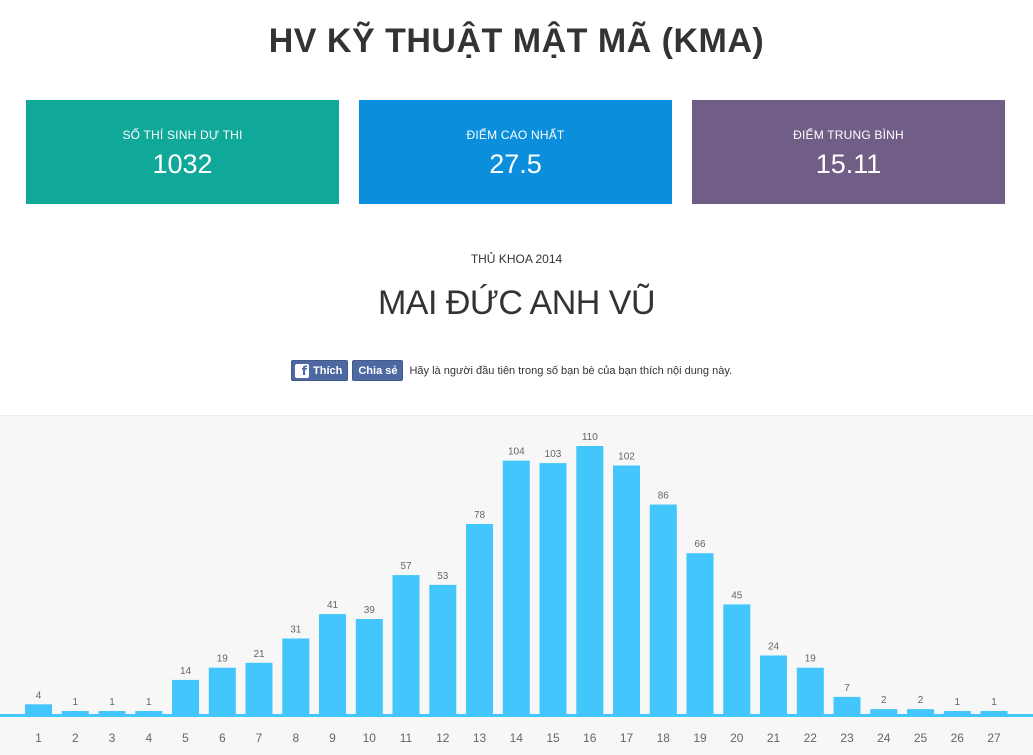 This screenshot has width=1033, height=755. Describe the element at coordinates (38, 738) in the screenshot. I see `chart-x-tick-1: 1` at that location.